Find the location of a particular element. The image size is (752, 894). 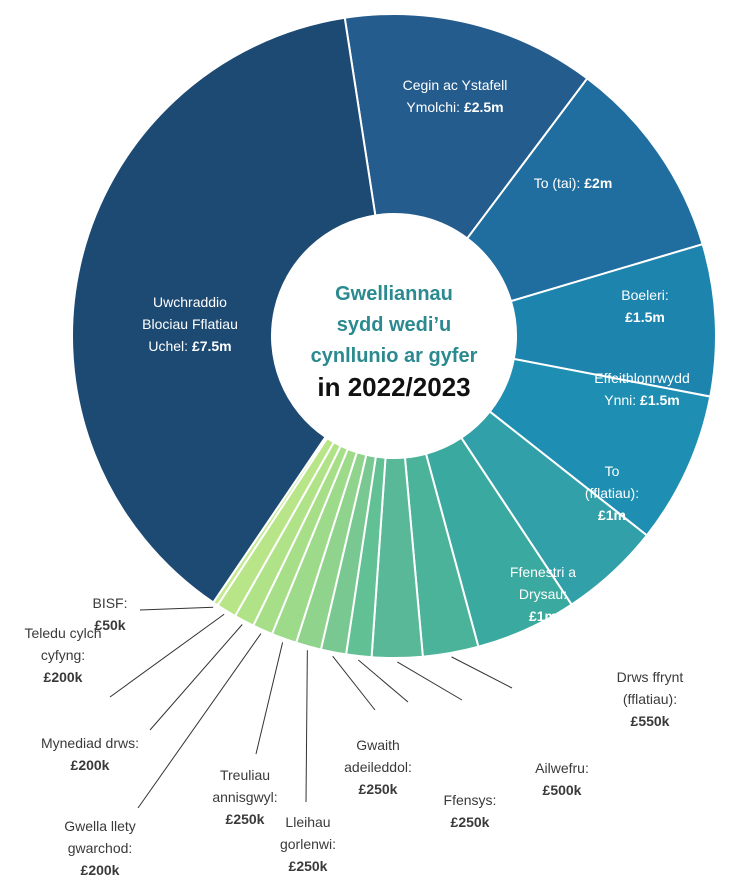

segment-label: To (tai): £2m is located at coordinates (573, 183).